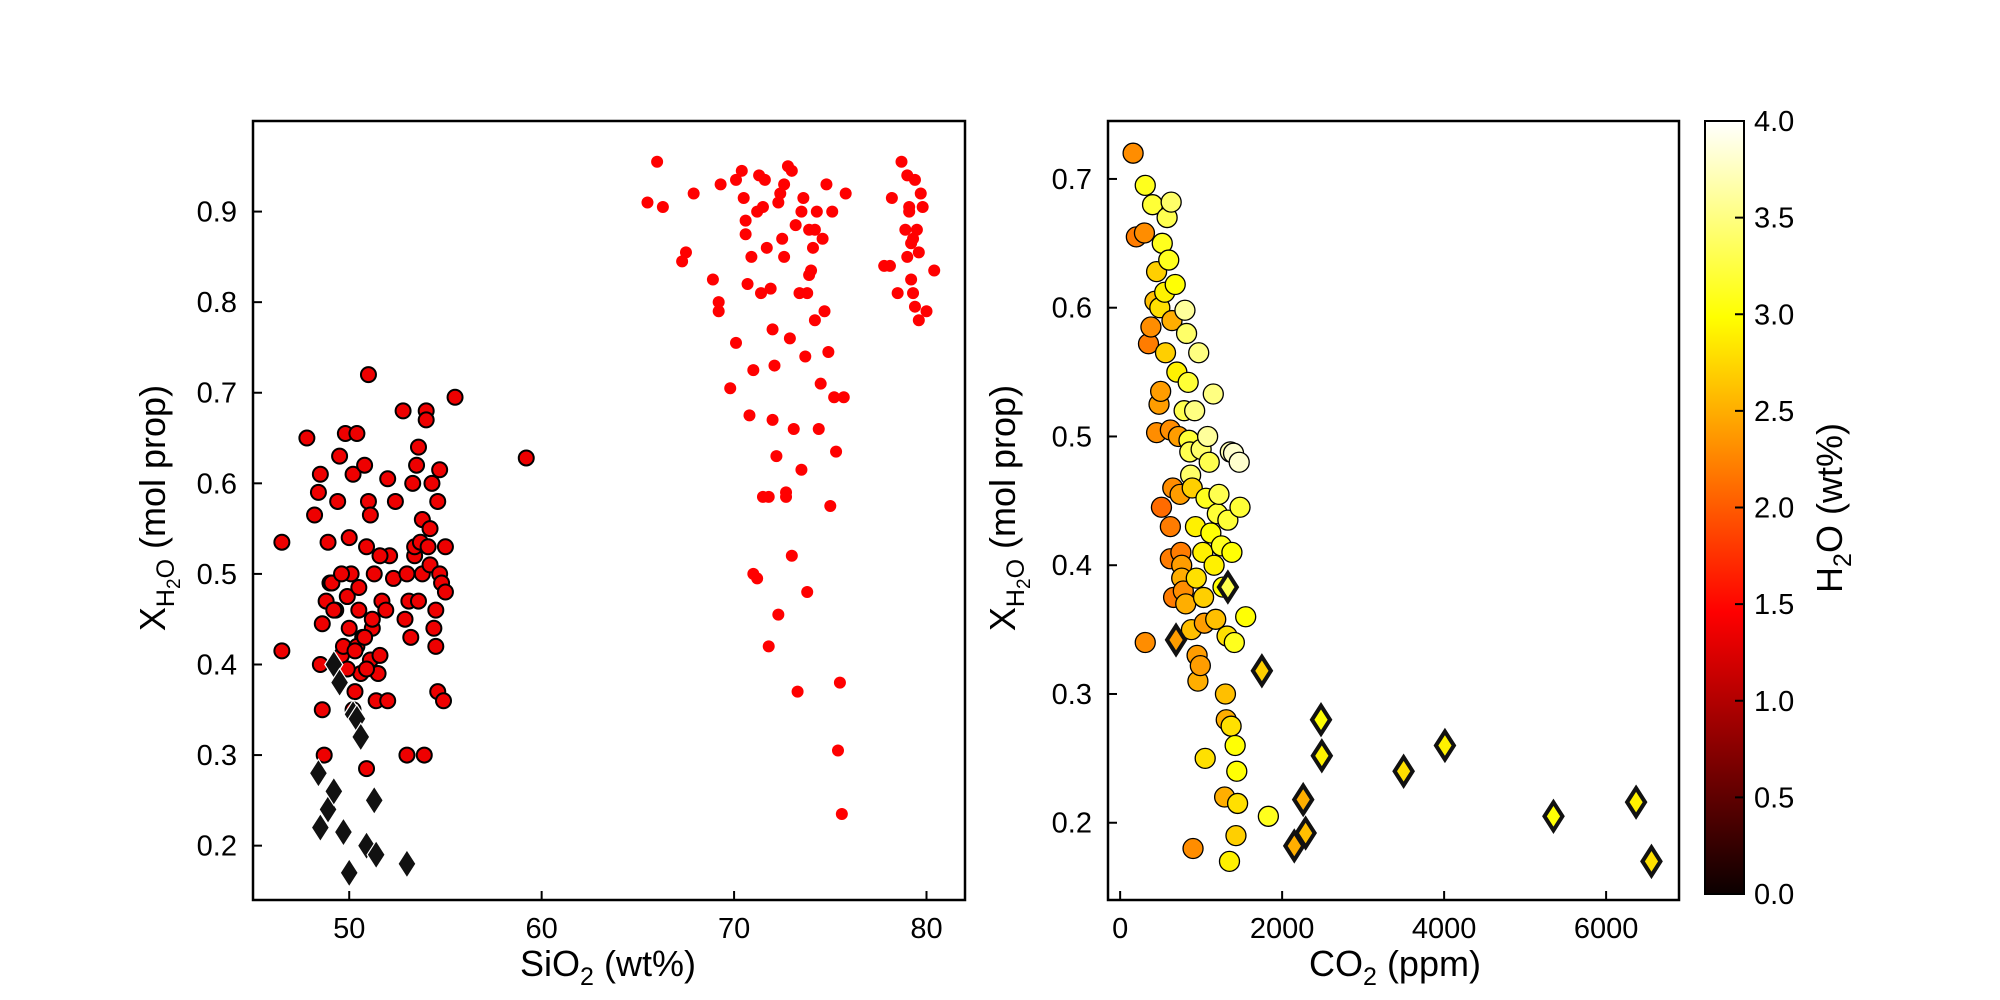  I want to click on co2-x-tick-label: 6000, so click(1606, 929).